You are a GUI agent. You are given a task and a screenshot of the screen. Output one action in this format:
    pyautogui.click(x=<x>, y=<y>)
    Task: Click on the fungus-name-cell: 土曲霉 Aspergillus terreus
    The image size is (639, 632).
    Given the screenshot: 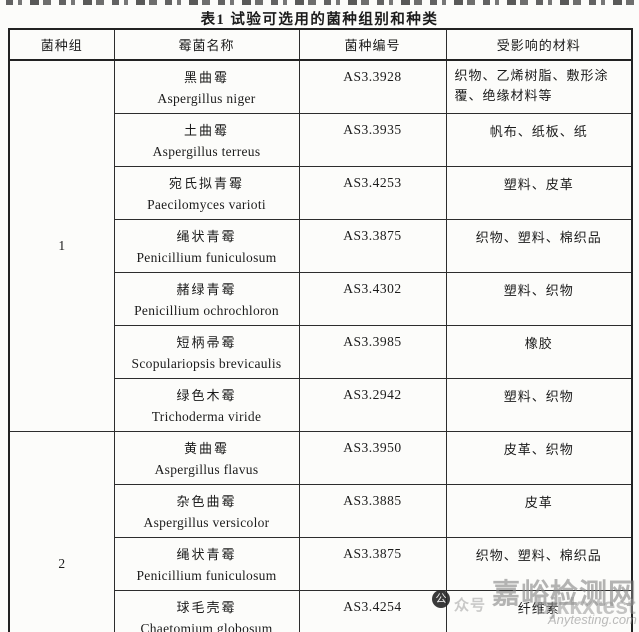 What is the action you would take?
    pyautogui.click(x=206, y=140)
    